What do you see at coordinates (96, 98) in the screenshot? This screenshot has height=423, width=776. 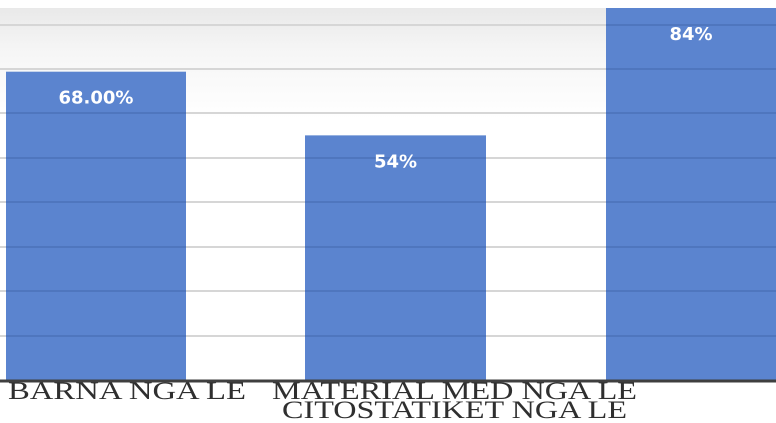 I see `data-label-1: 68.00%` at bounding box center [96, 98].